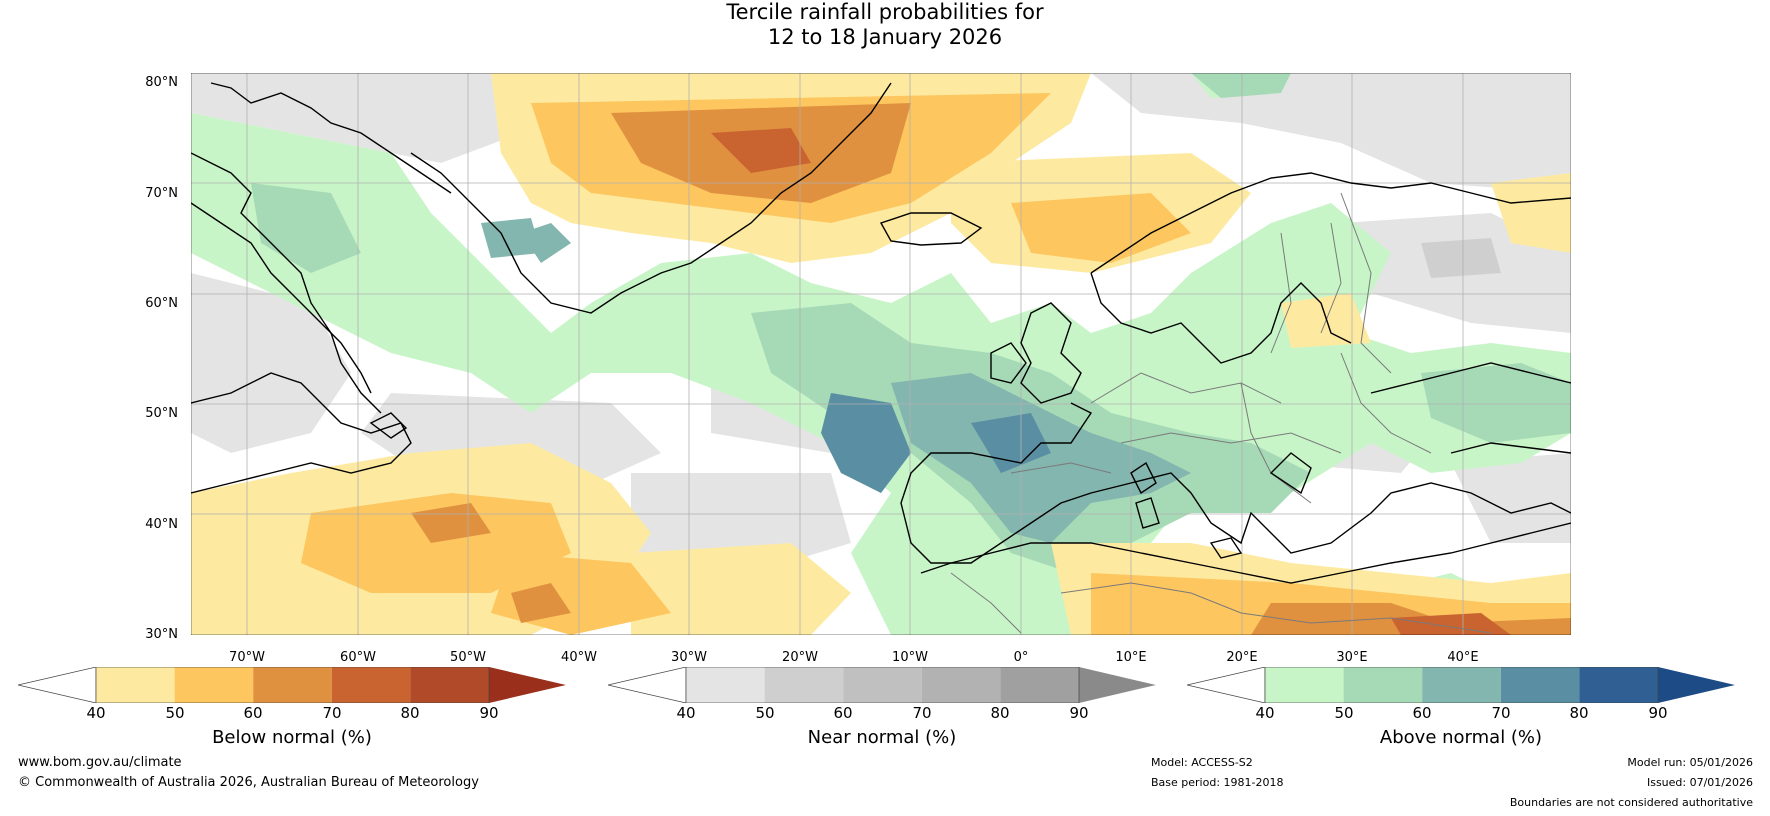 Image resolution: width=1770 pixels, height=816 pixels. Describe the element at coordinates (1510, 448) in the screenshot. I see `coast-black-sea` at that location.